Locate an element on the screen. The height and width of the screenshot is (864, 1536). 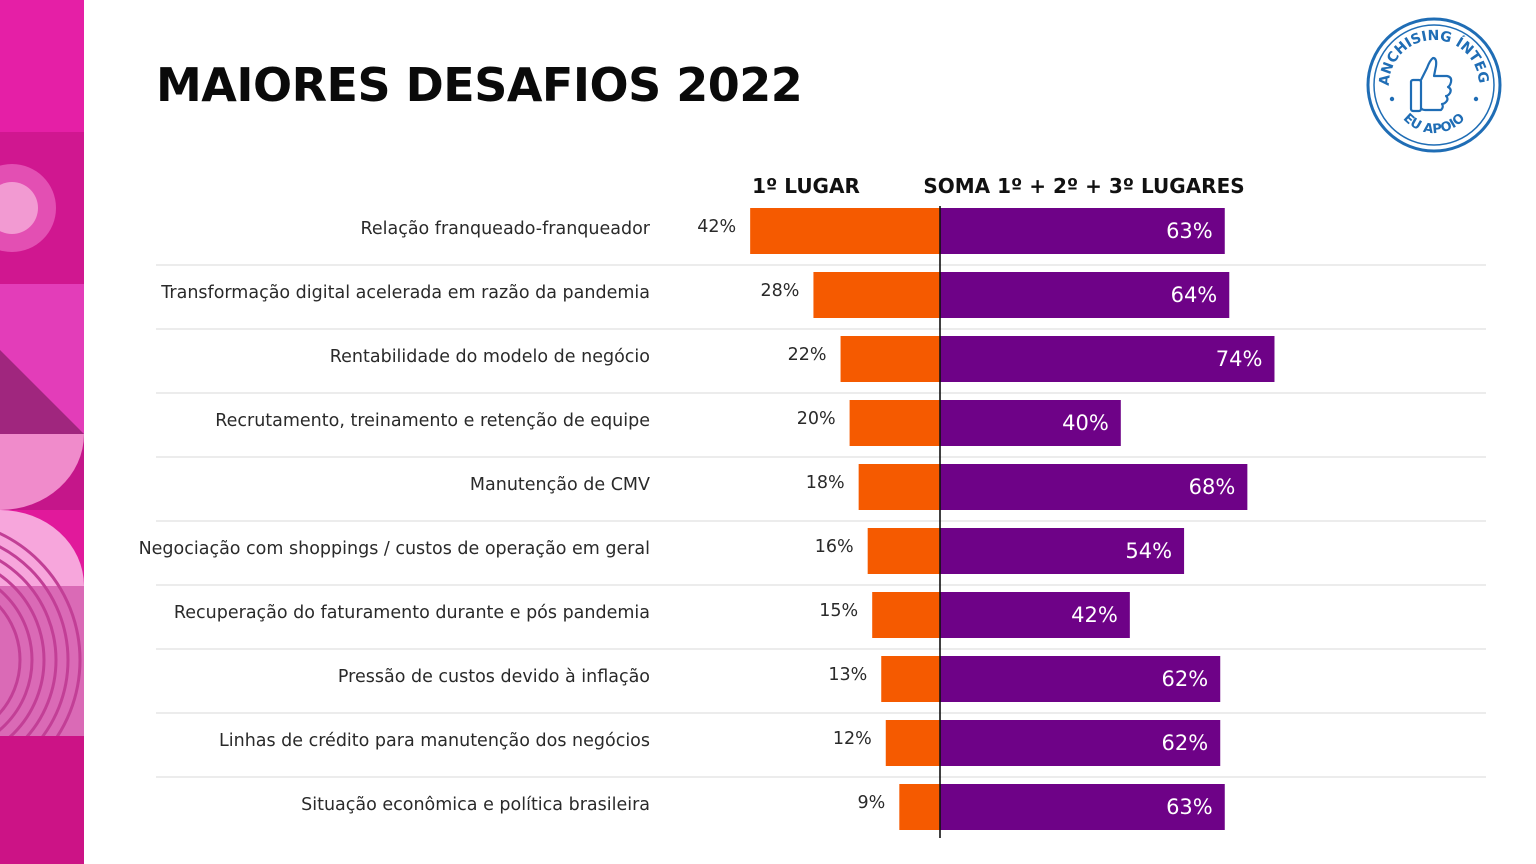
value-label-1o-lugar: 9% is located at coordinates (872, 803).